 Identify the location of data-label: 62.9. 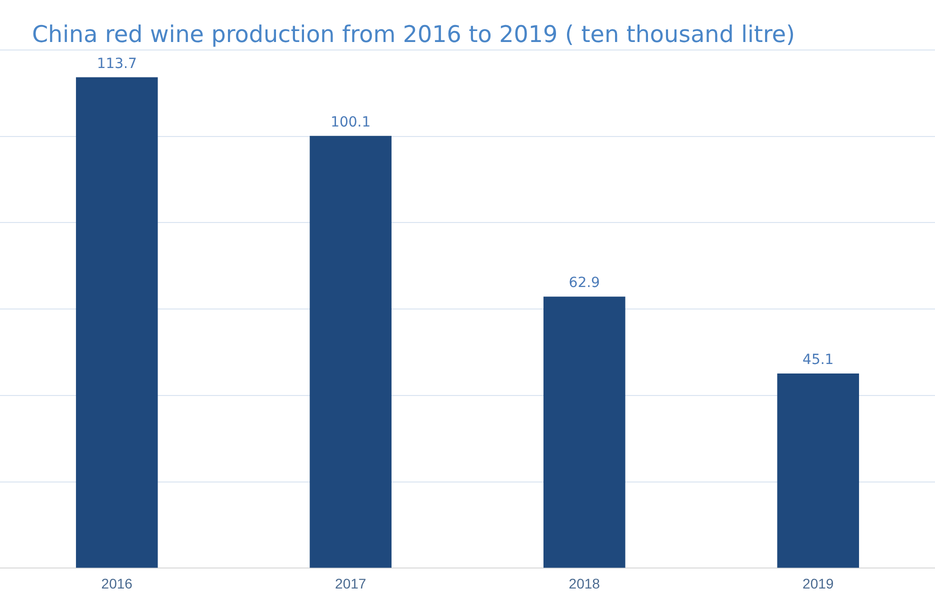
(584, 283).